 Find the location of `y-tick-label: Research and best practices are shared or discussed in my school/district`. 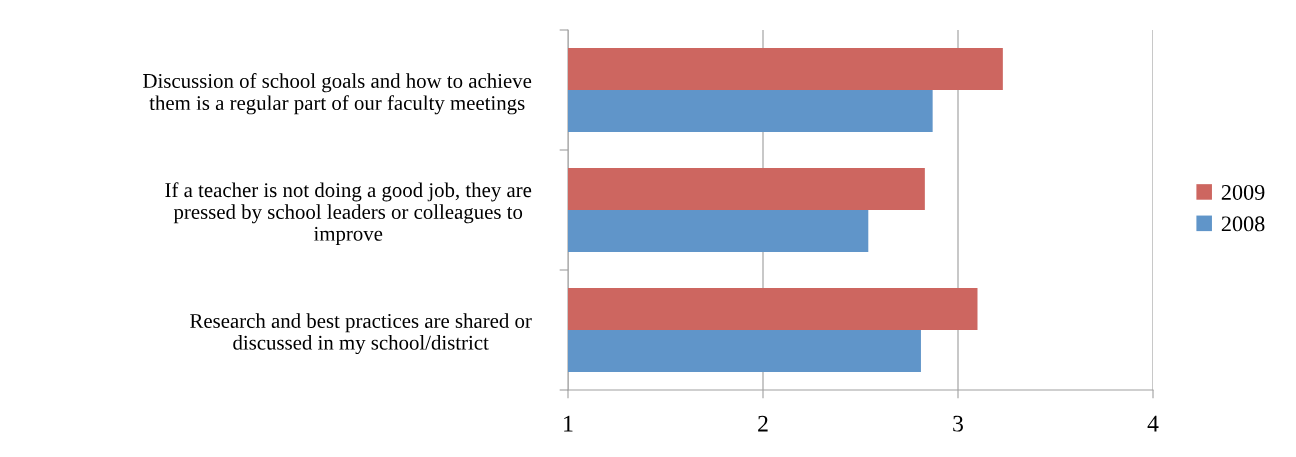

y-tick-label: Research and best practices are shared or discussed in my school/district is located at coordinates (361, 334).